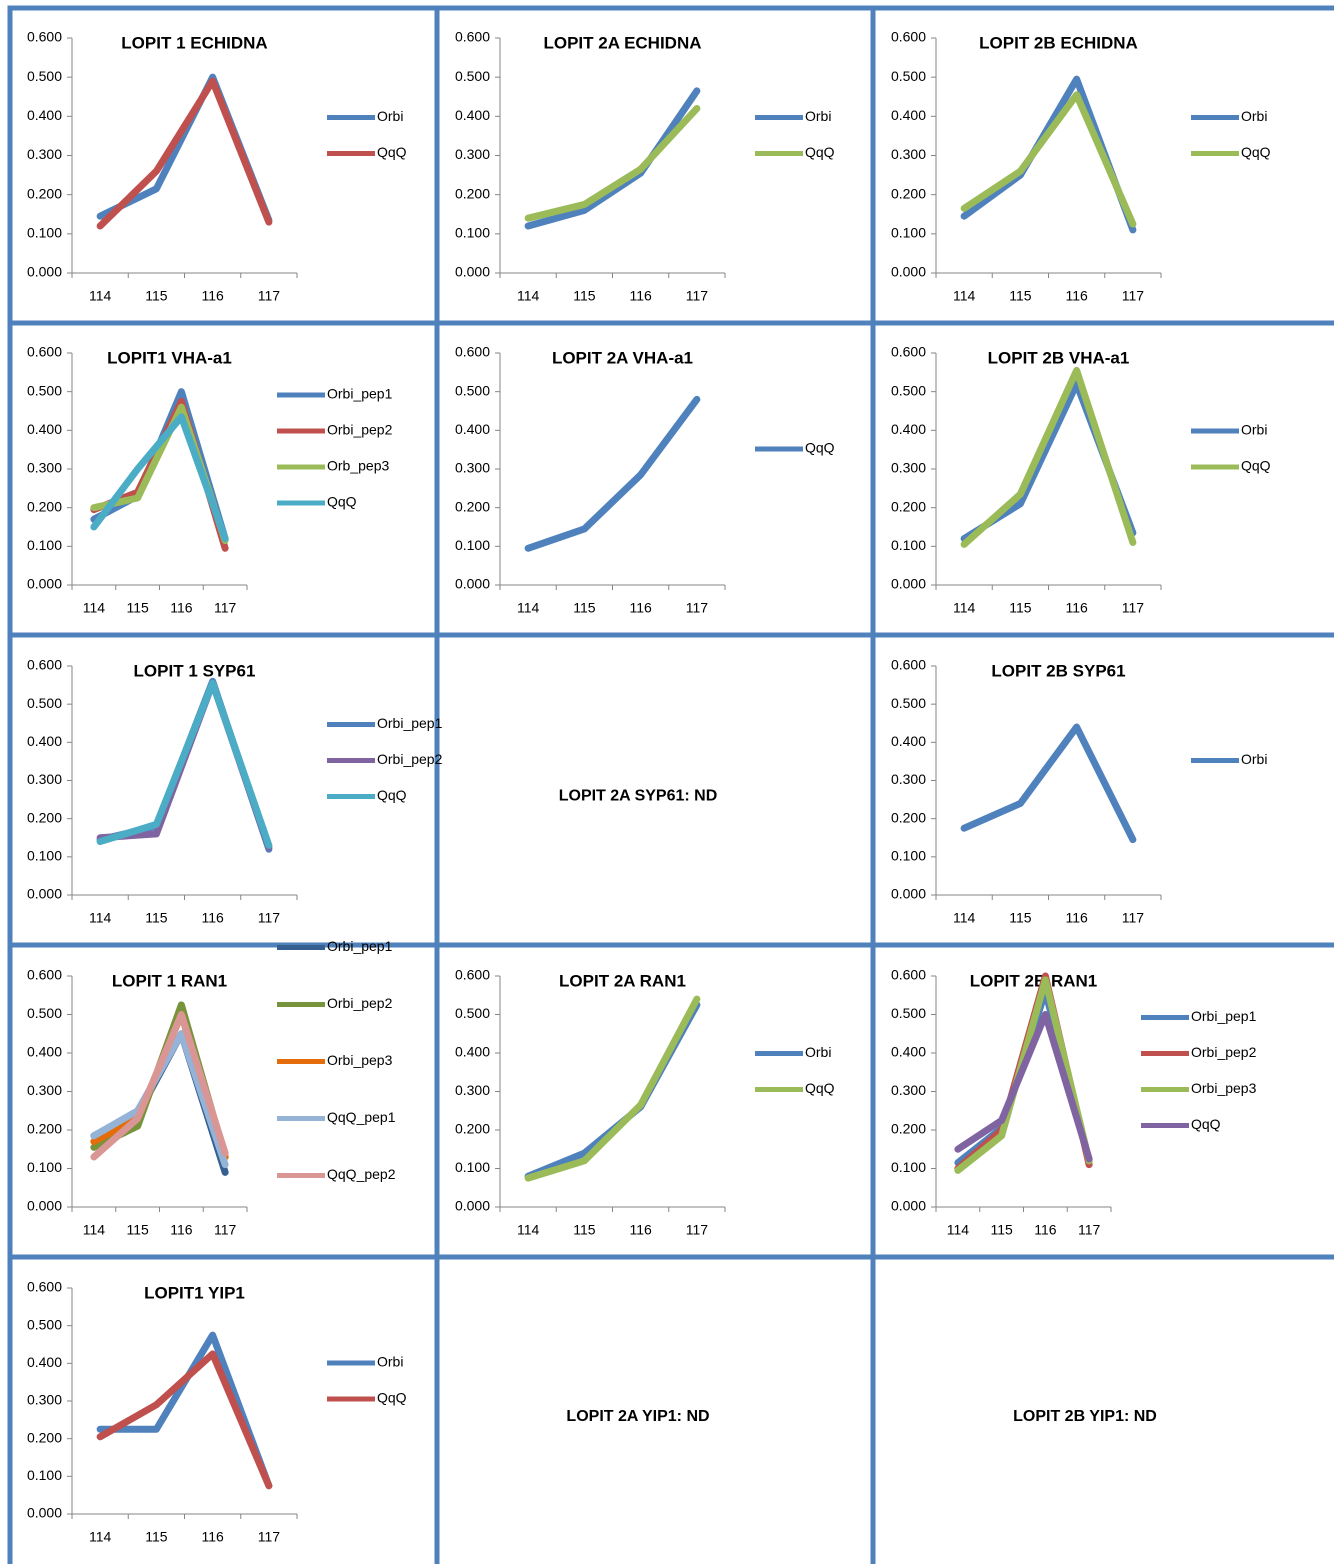 The image size is (1334, 1564). Describe the element at coordinates (1058, 670) in the screenshot. I see `chart-title: LOPIT 2B SYP61` at that location.